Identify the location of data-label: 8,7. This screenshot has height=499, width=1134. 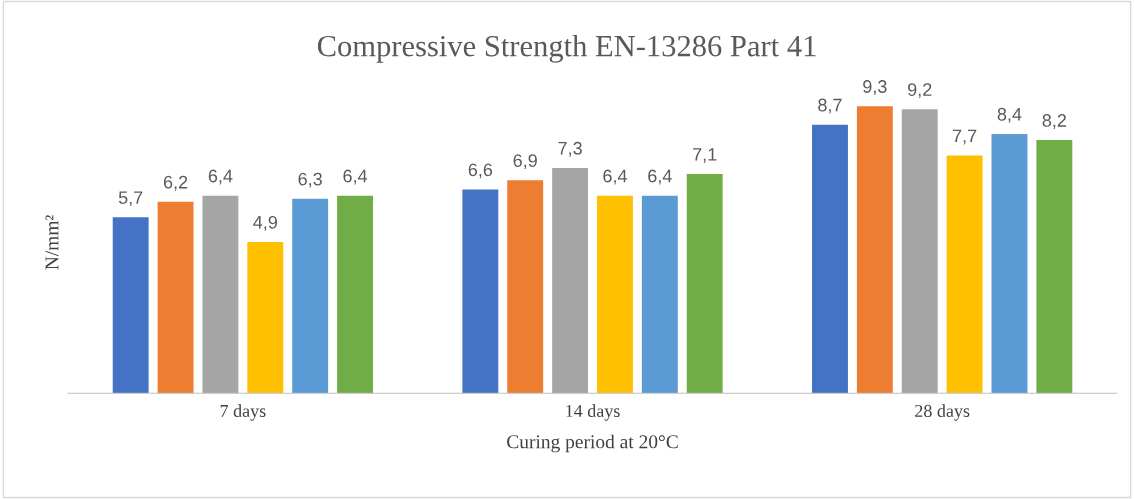
(830, 106).